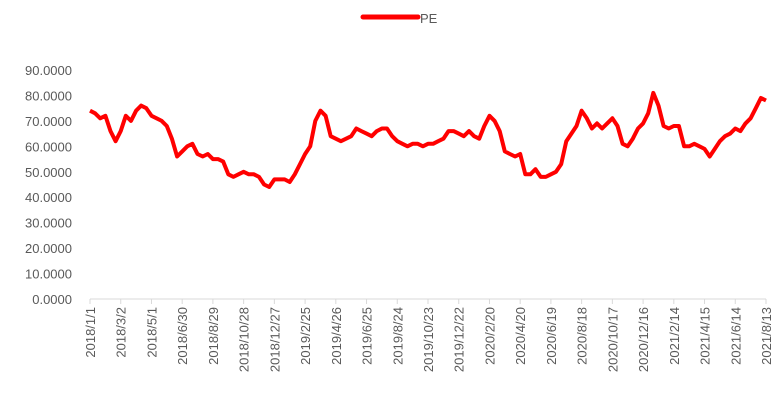 This screenshot has width=771, height=403. Describe the element at coordinates (48, 197) in the screenshot. I see `y-tick-label: 40.0000` at that location.